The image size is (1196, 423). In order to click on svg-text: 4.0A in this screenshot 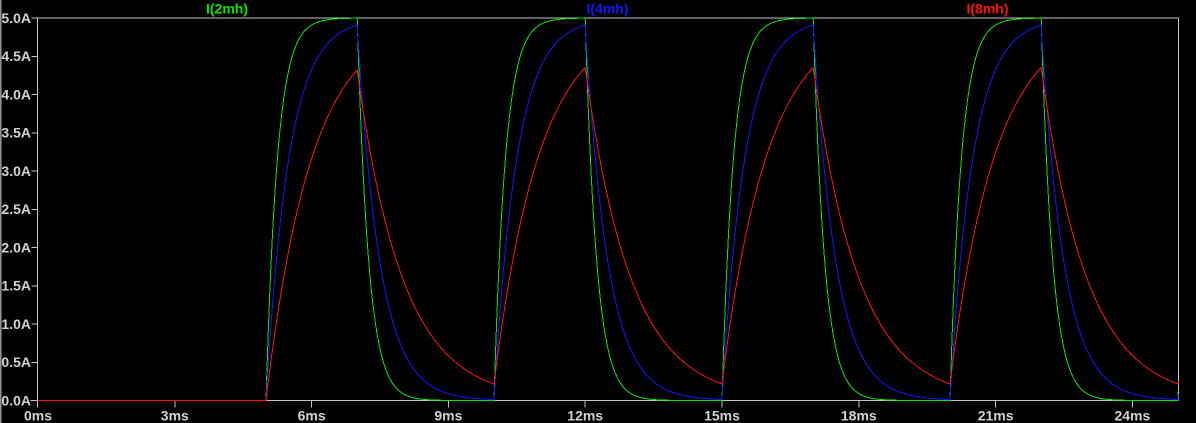, I will do `click(16, 94)`.